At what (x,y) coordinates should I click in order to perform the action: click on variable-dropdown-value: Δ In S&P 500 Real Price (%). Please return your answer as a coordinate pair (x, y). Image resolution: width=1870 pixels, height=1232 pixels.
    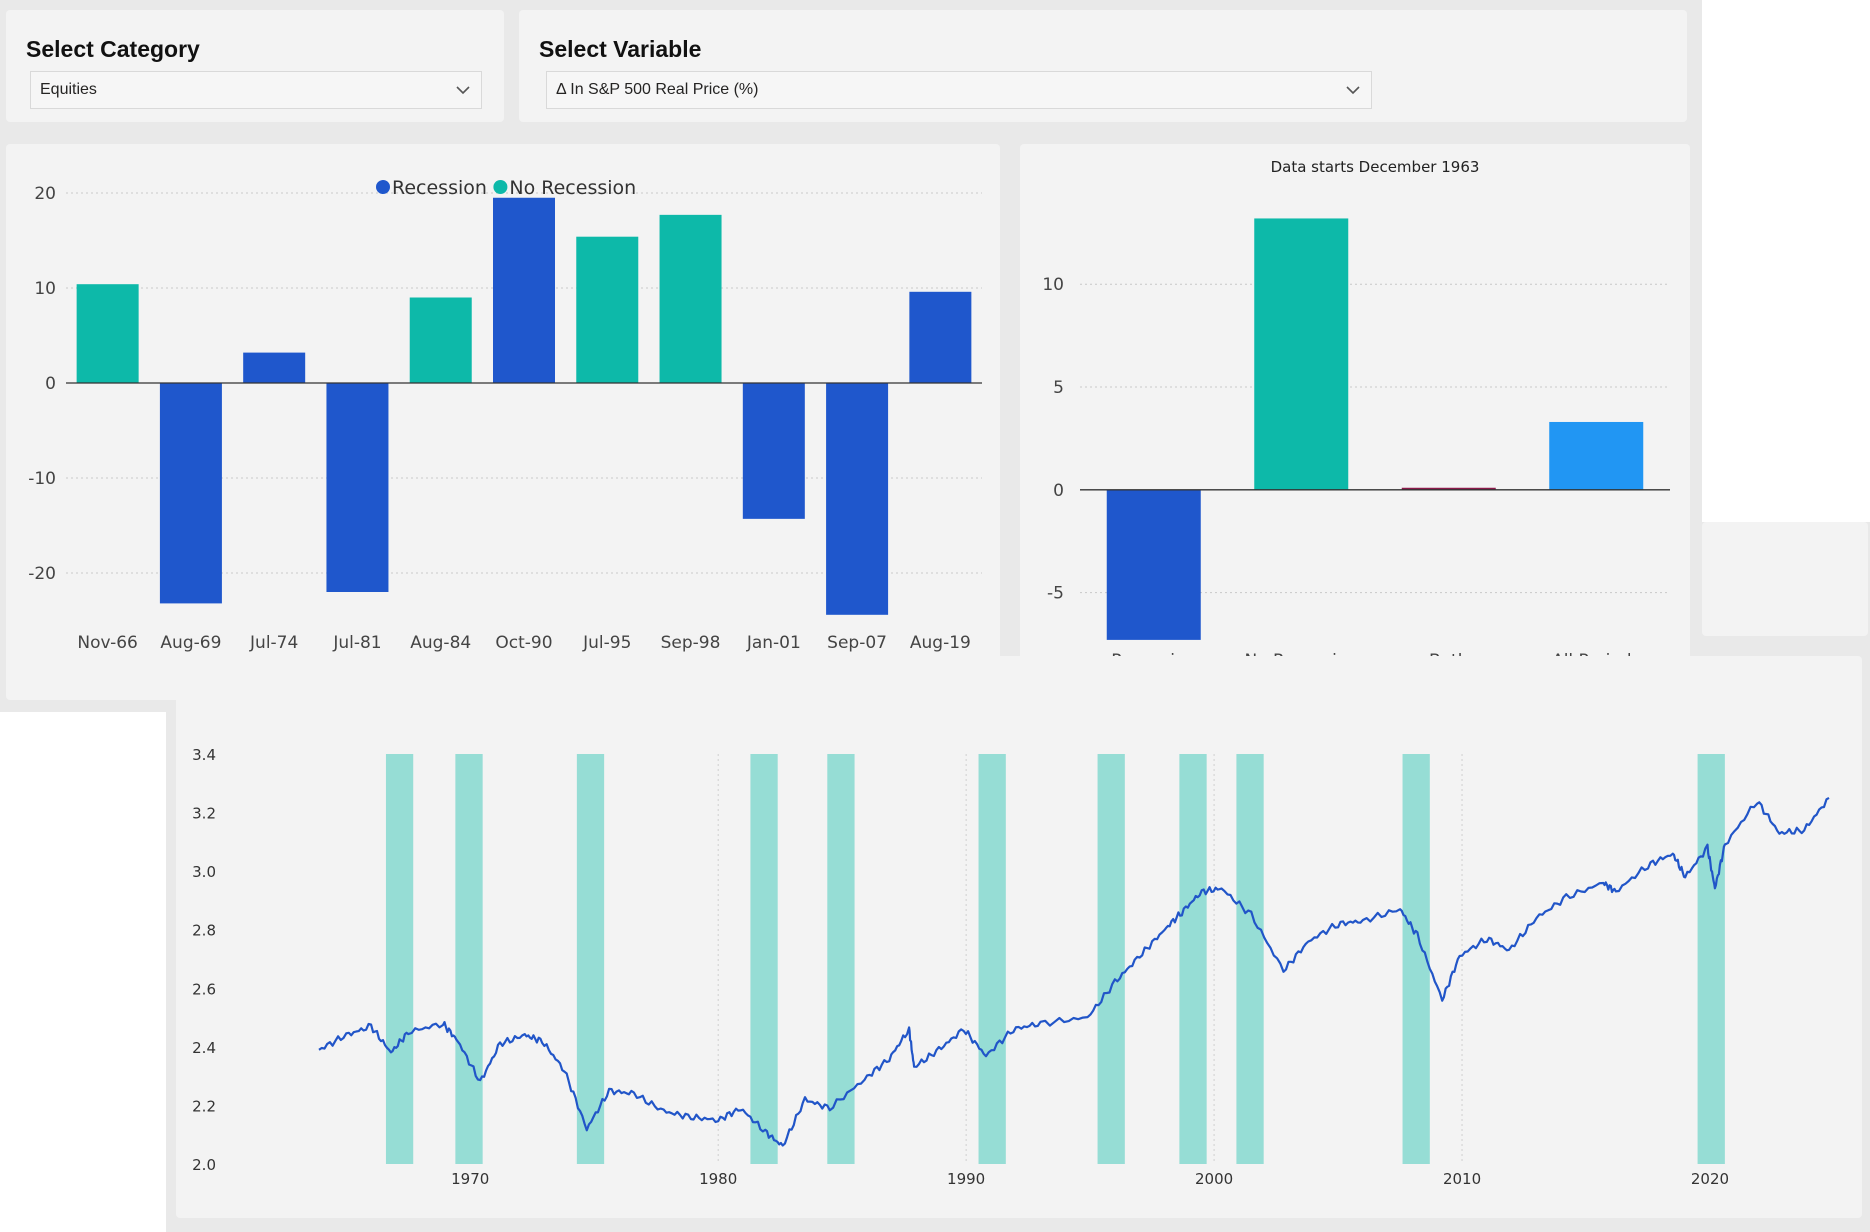
    Looking at the image, I should click on (657, 89).